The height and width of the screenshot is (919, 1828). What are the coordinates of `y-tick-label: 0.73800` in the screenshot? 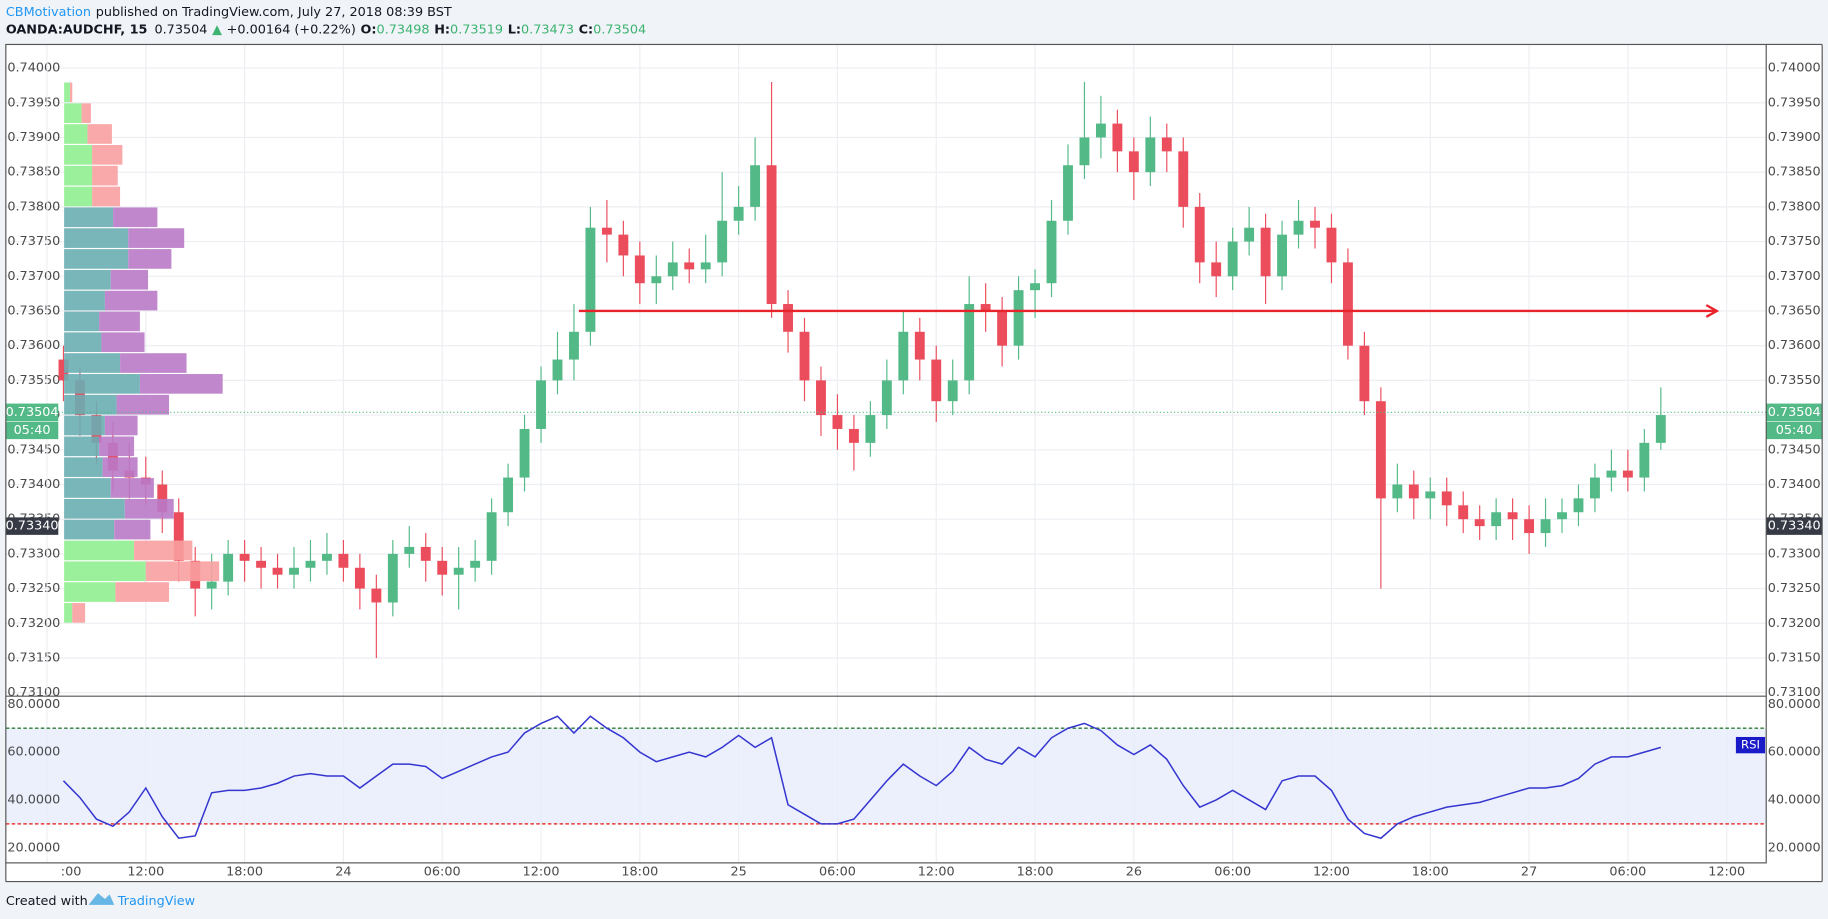 It's located at (33, 206).